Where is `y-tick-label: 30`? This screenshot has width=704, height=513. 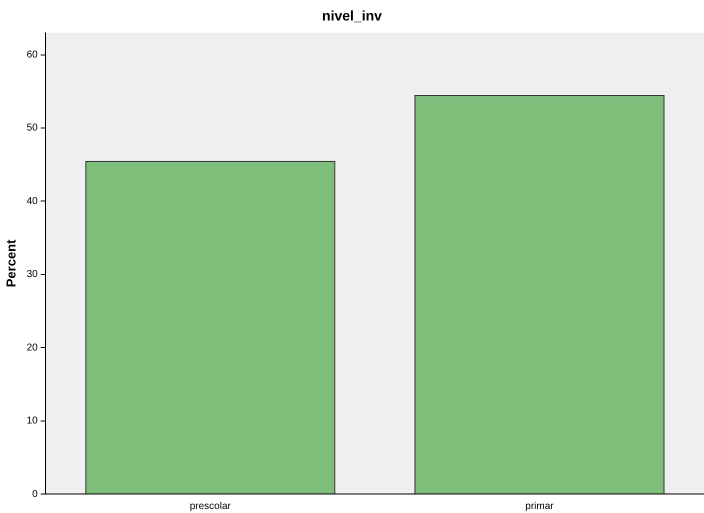 y-tick-label: 30 is located at coordinates (32, 274).